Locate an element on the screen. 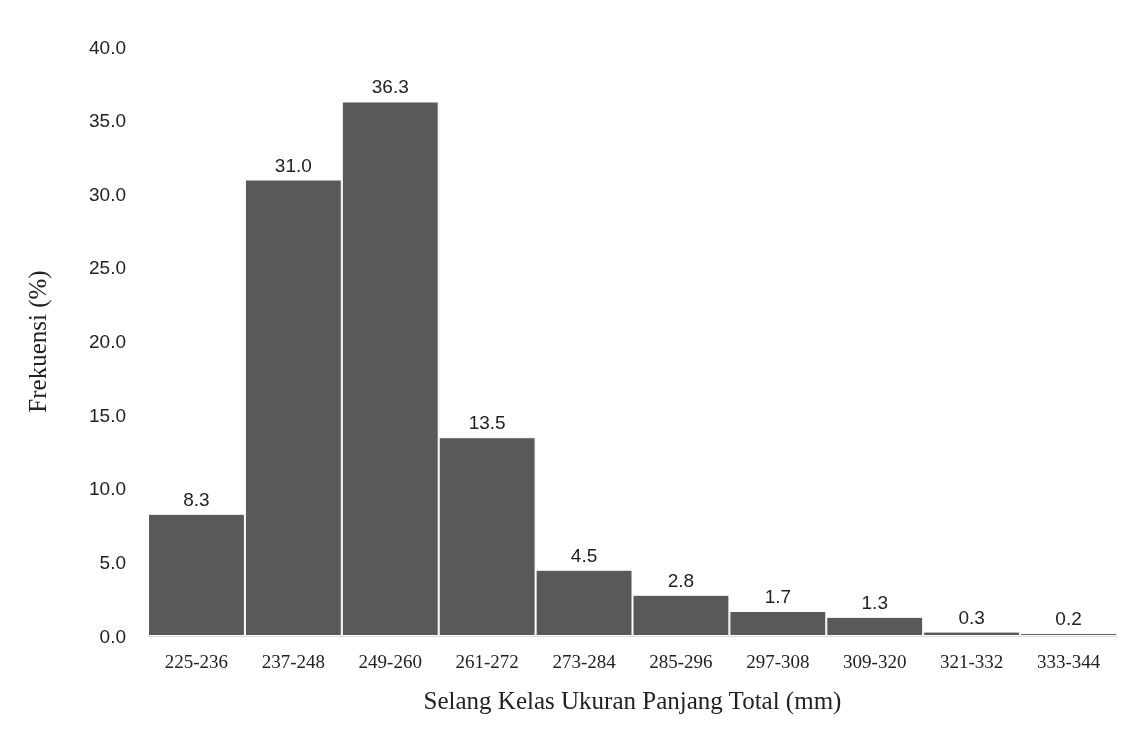  x-tick-label: 273-284 is located at coordinates (584, 661).